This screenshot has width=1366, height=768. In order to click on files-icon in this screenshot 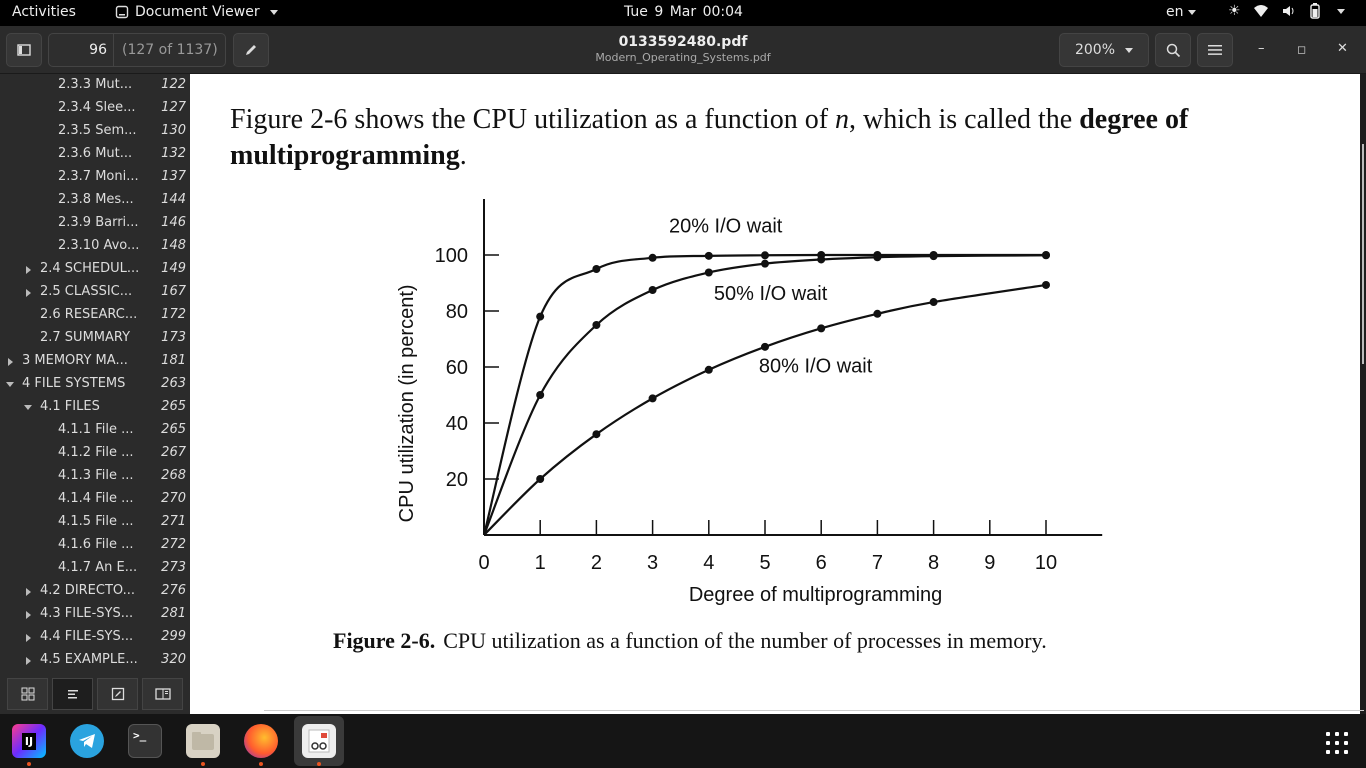, I will do `click(203, 741)`.